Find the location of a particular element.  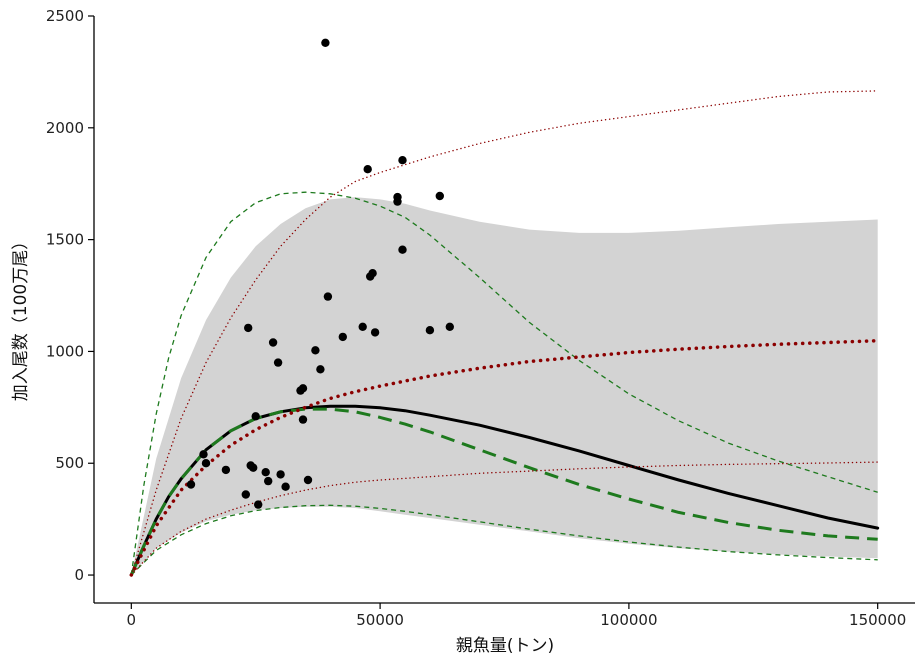

series-line-dotted-red-thin-lower is located at coordinates (504, 518).